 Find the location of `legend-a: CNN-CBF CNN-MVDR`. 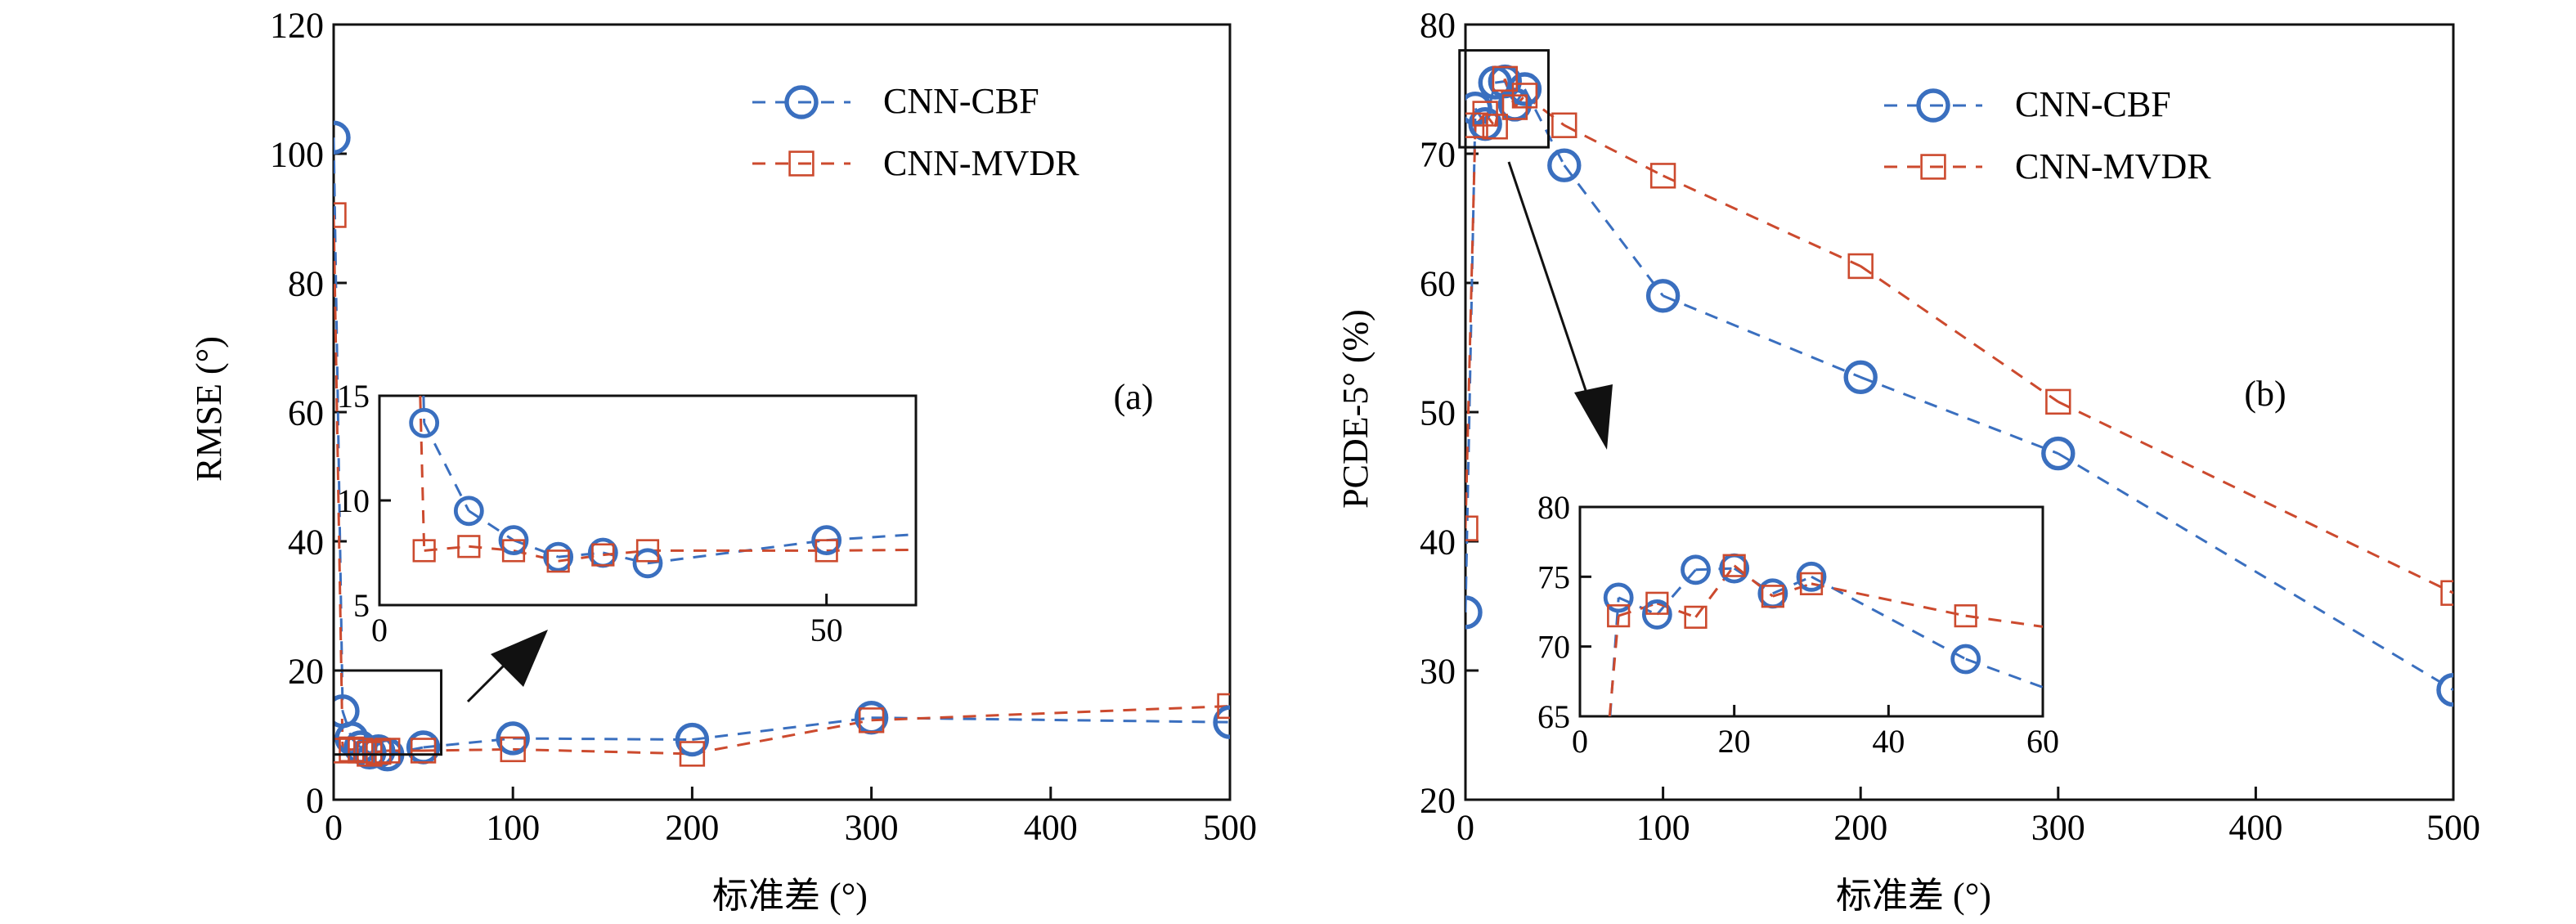

legend-a: CNN-CBF CNN-MVDR is located at coordinates (981, 132).